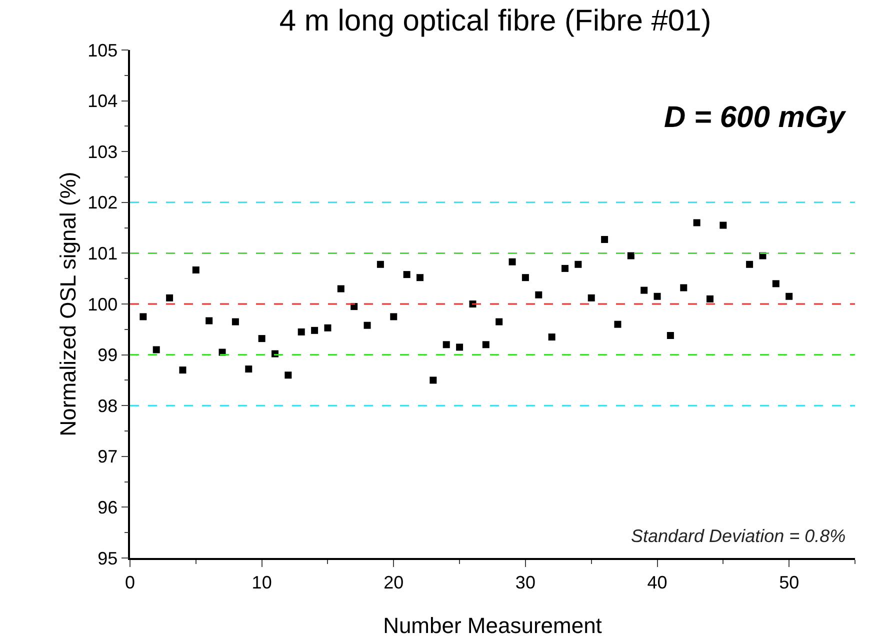 The width and height of the screenshot is (869, 638). I want to click on x-tick-label: 10, so click(262, 582).